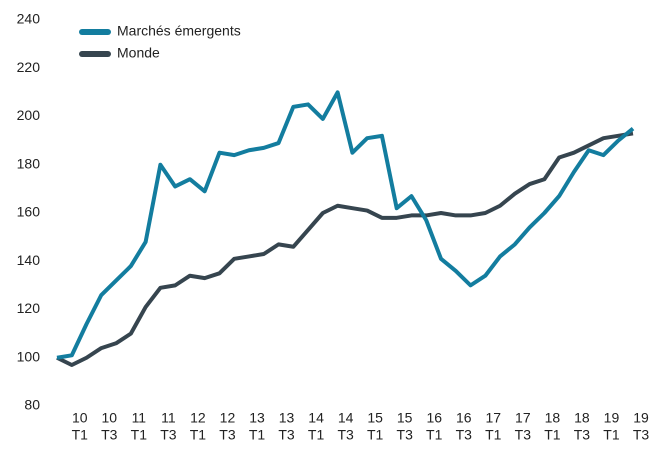 The width and height of the screenshot is (654, 449). I want to click on legend-label: Monde, so click(138, 53).